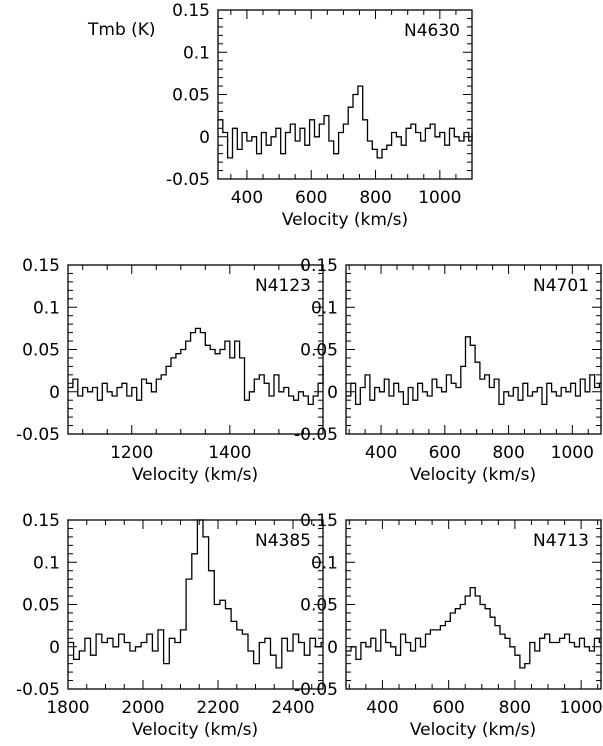 The width and height of the screenshot is (603, 746). Describe the element at coordinates (67, 708) in the screenshot. I see `x-tick-label: 1800` at that location.